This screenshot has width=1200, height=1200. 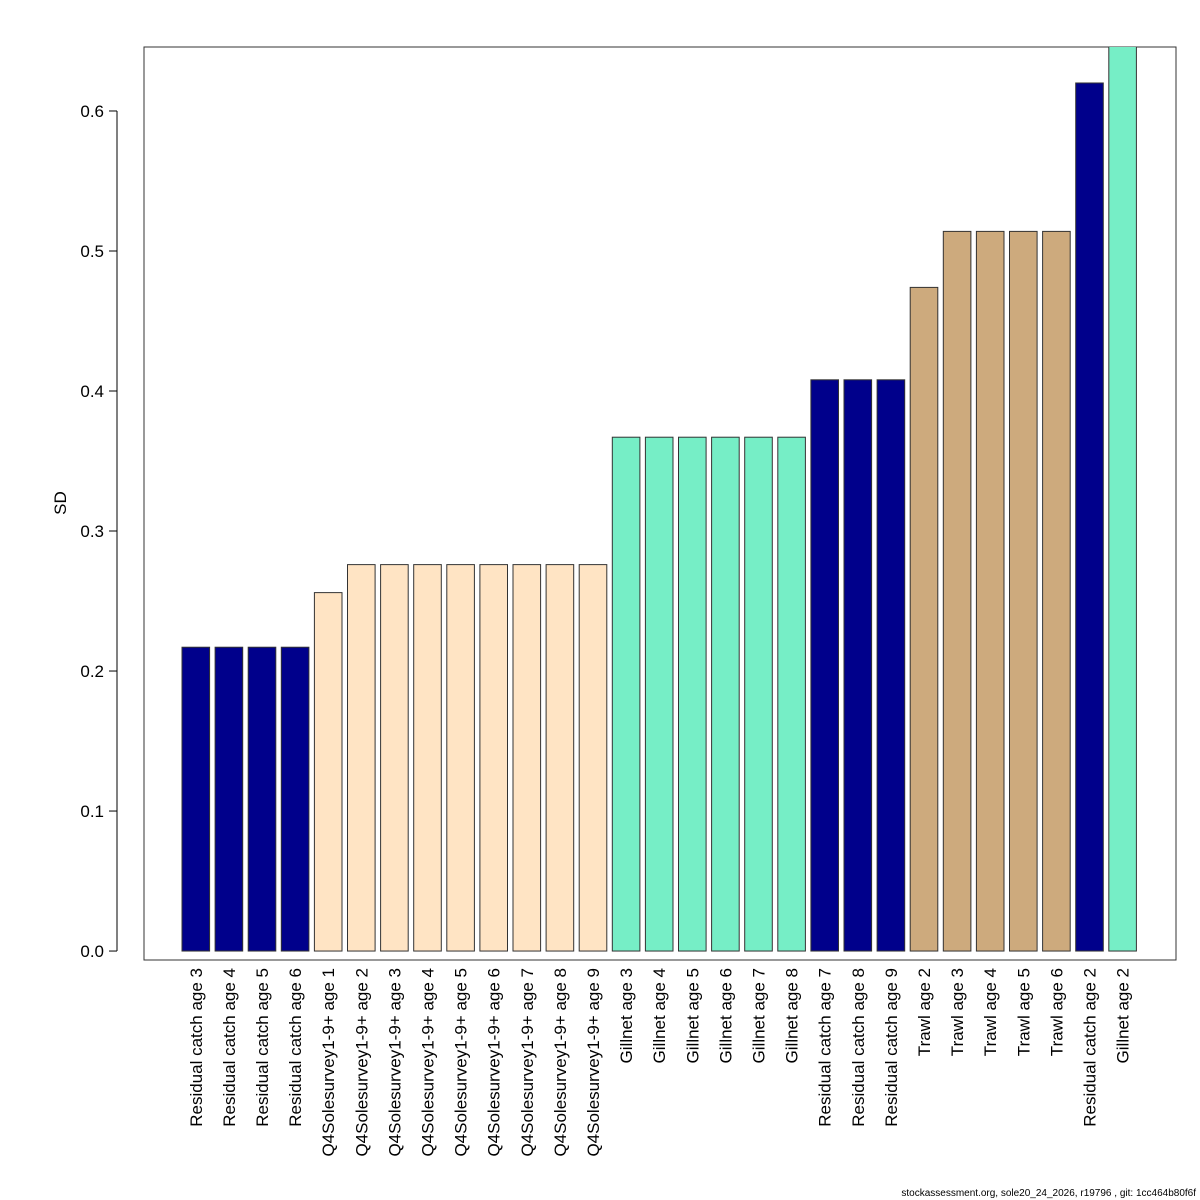 I want to click on x-tick-label: Residual catch age 7, so click(x=825, y=1047).